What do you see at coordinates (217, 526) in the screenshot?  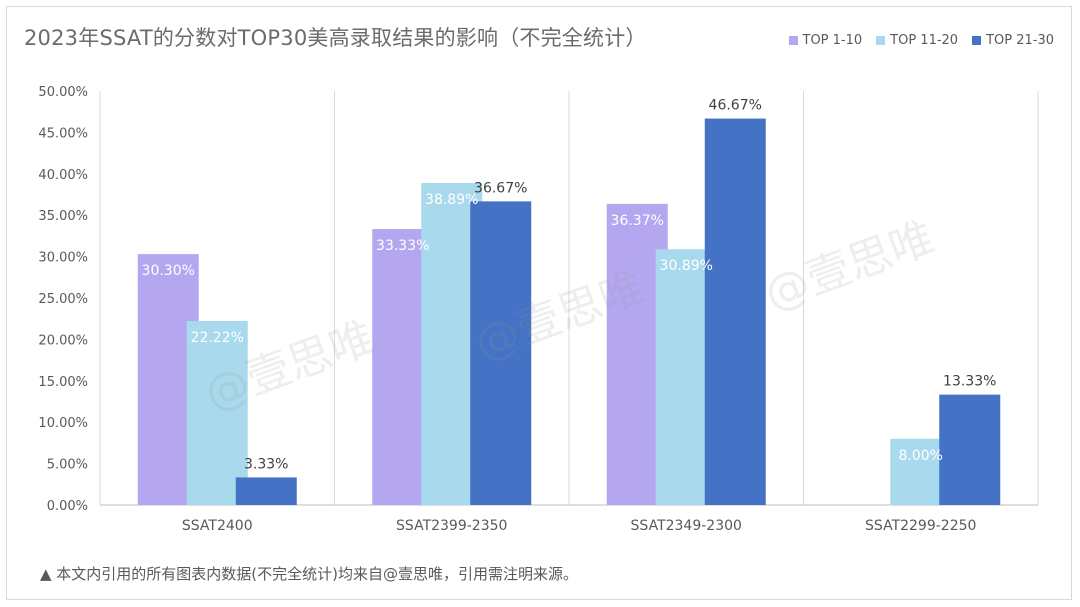 I see `x-tick-label: SSAT2400` at bounding box center [217, 526].